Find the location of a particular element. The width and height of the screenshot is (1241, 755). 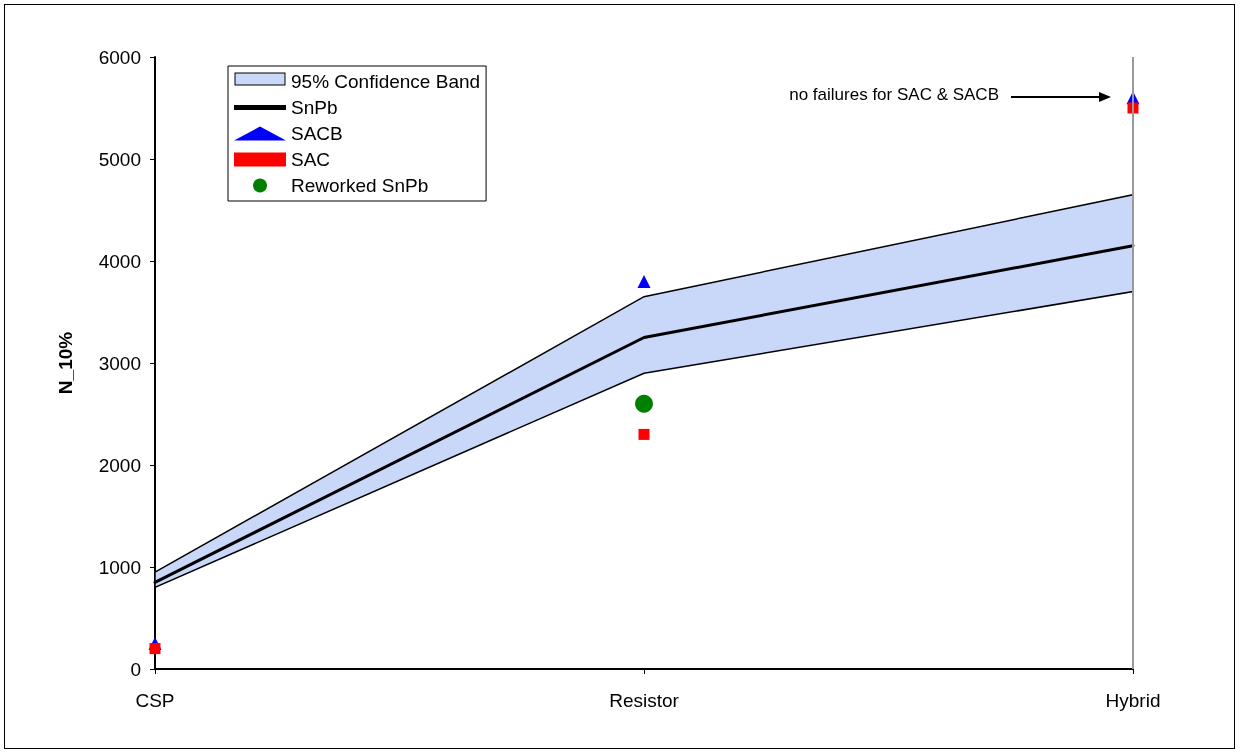

legend-label: Reworked SnPb is located at coordinates (360, 185).